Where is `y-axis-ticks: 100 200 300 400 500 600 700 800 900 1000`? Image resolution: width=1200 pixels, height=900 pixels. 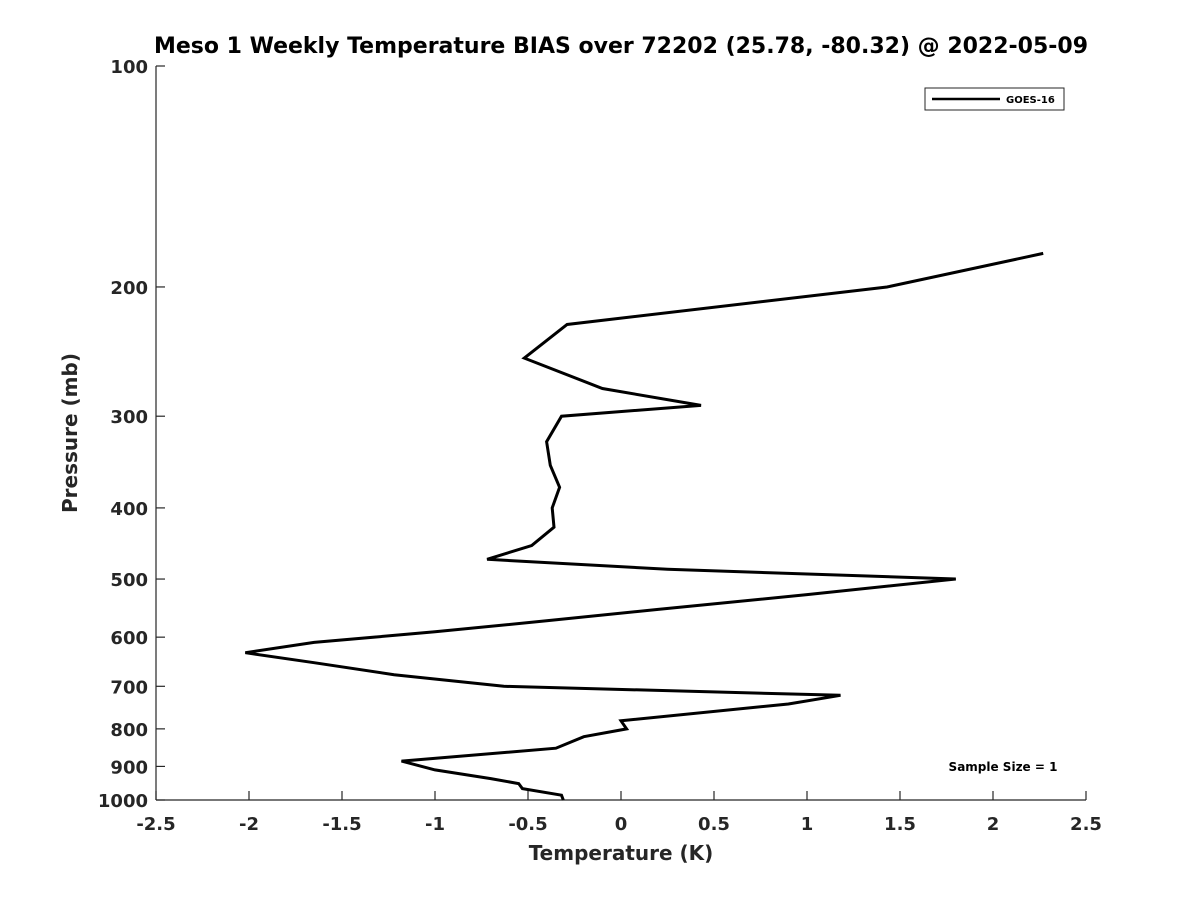
y-axis-ticks: 100 200 300 400 500 600 700 800 900 1000 is located at coordinates (131, 434).